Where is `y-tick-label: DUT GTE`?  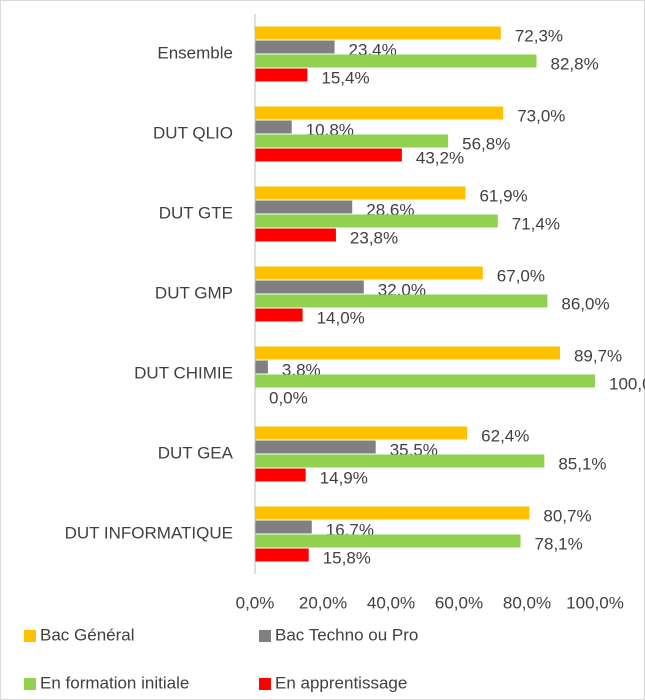
y-tick-label: DUT GTE is located at coordinates (196, 212).